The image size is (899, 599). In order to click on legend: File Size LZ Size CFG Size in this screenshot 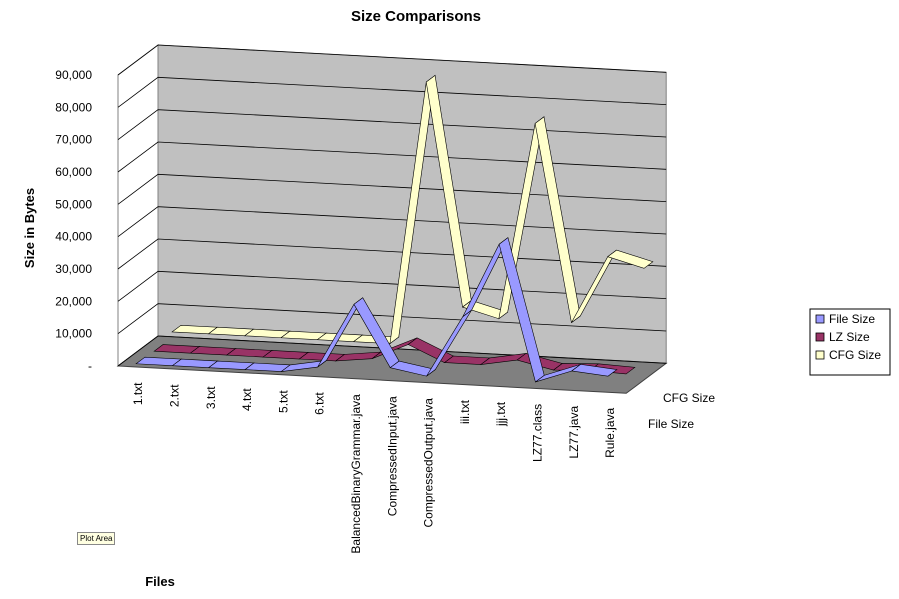, I will do `click(850, 342)`.